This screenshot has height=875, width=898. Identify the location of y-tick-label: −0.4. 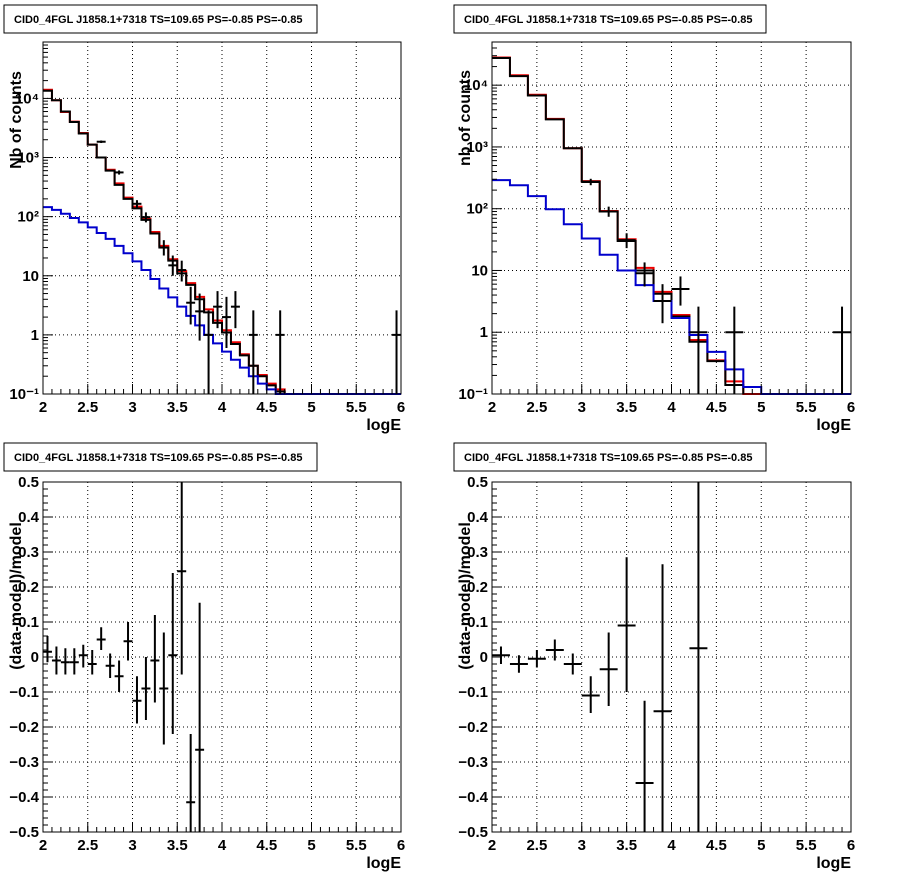
(473, 797).